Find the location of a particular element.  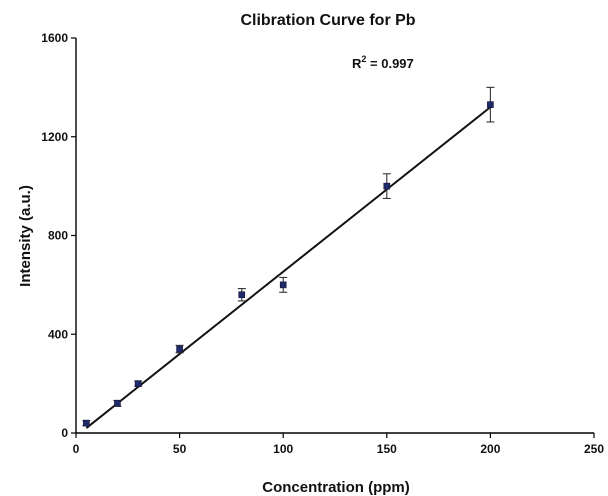

y-tick-label: 0 is located at coordinates (64, 433).